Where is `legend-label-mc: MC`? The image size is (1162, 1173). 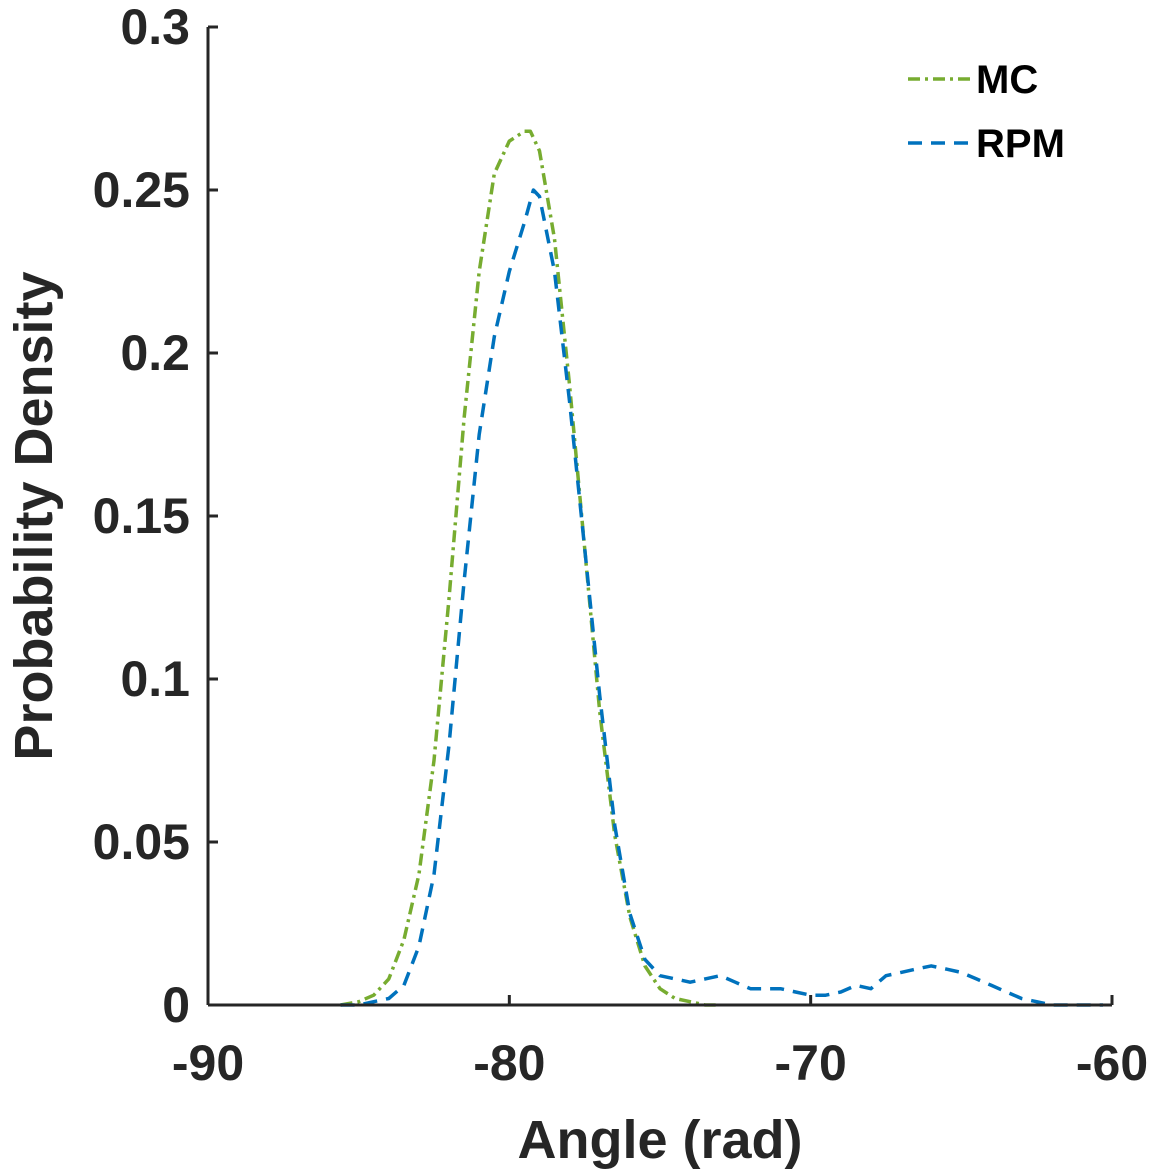 legend-label-mc: MC is located at coordinates (1007, 80).